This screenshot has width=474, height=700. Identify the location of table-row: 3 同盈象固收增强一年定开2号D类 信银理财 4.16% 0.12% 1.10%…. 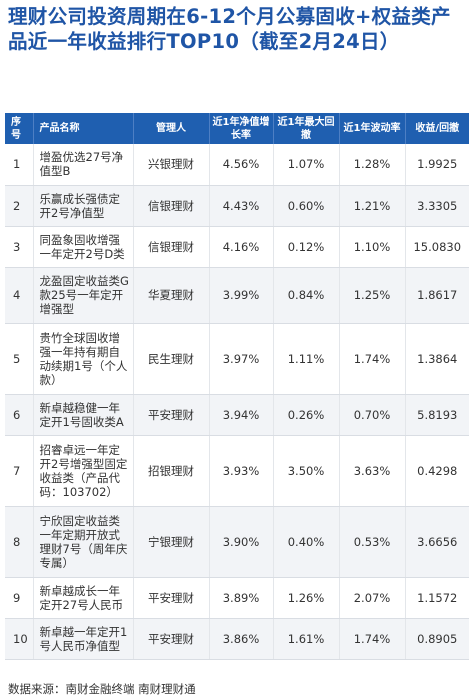
(237, 247).